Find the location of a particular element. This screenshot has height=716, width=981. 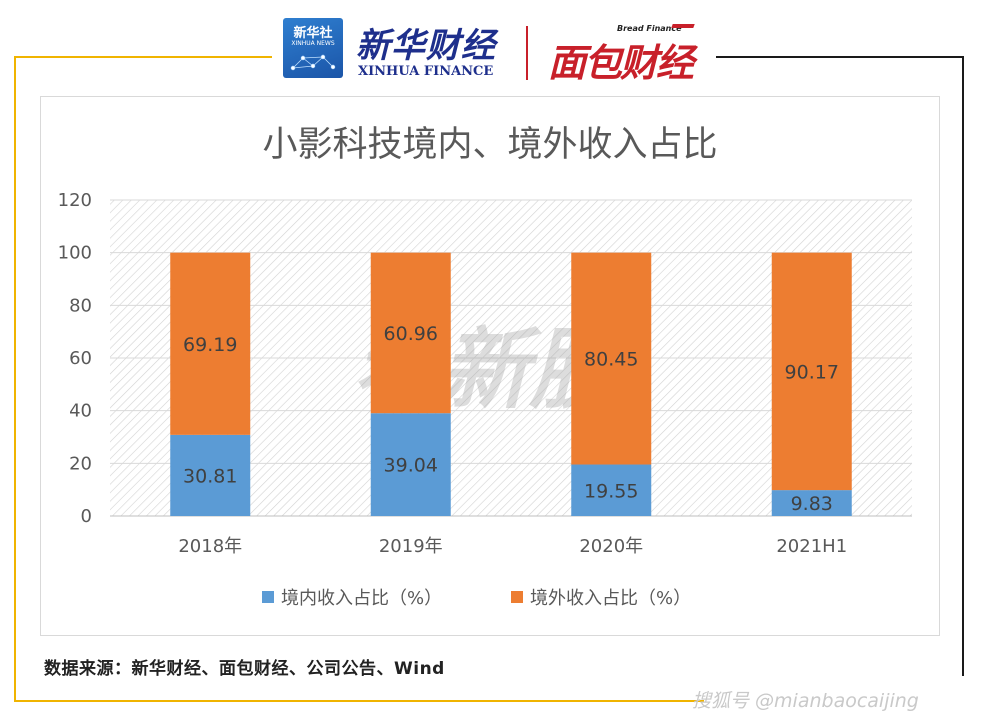

data-label-overseas: 60.96 is located at coordinates (411, 334).